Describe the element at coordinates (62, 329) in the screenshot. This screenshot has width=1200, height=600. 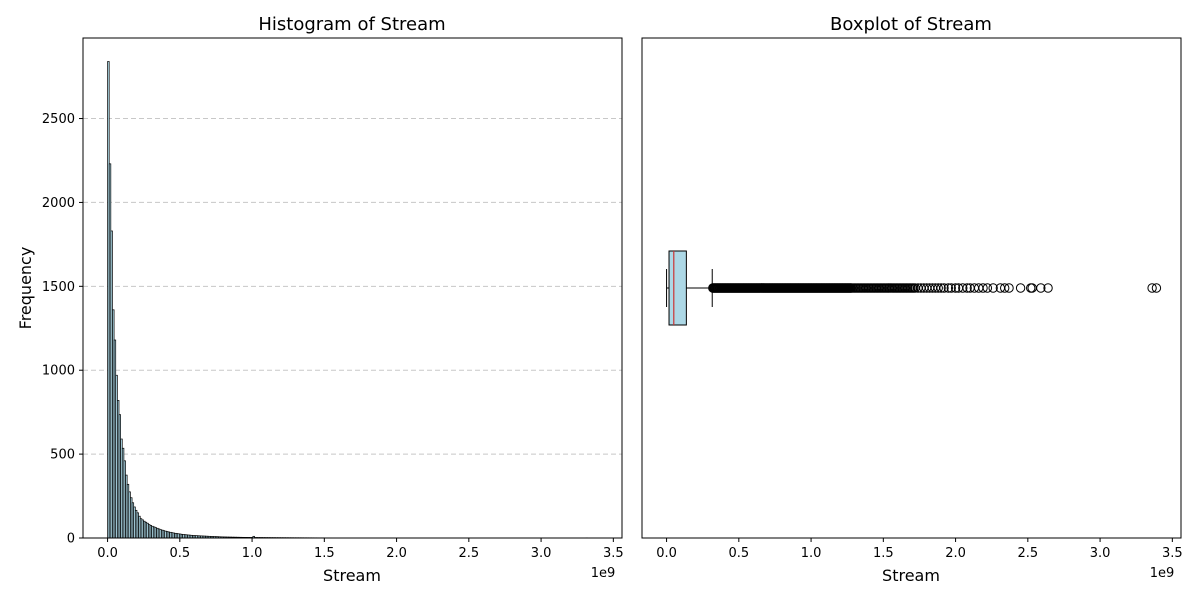
I see `histogram-y-ticks: 0 500 1000 1500 2000 2500` at that location.